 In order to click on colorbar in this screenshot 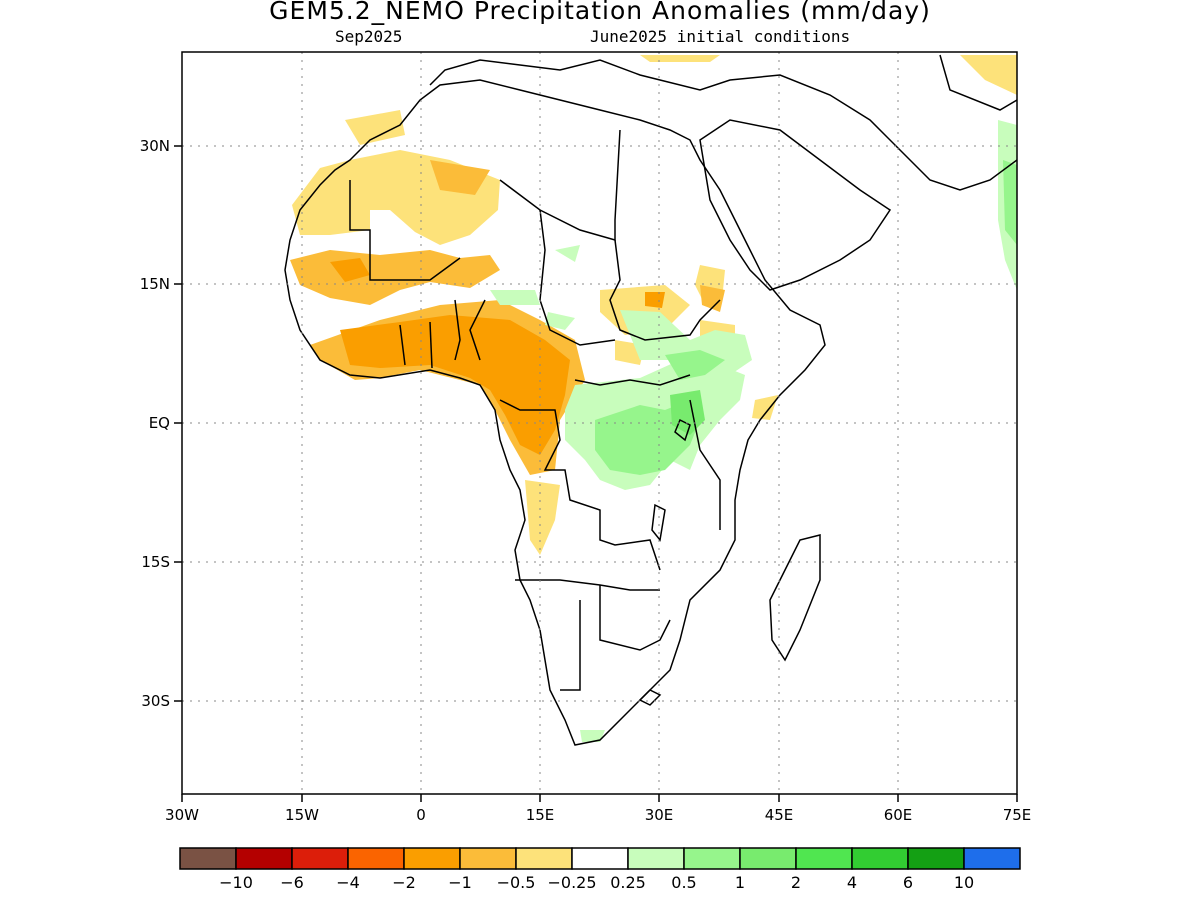, I will do `click(600, 858)`.